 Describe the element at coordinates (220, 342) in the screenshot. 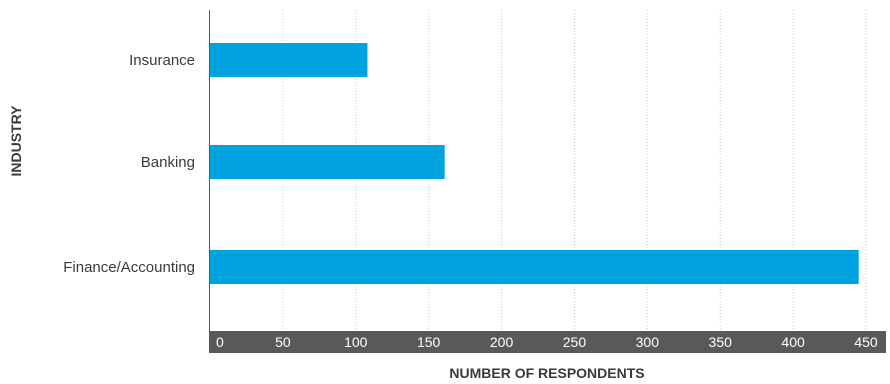

I see `x-tick-label: 0` at that location.